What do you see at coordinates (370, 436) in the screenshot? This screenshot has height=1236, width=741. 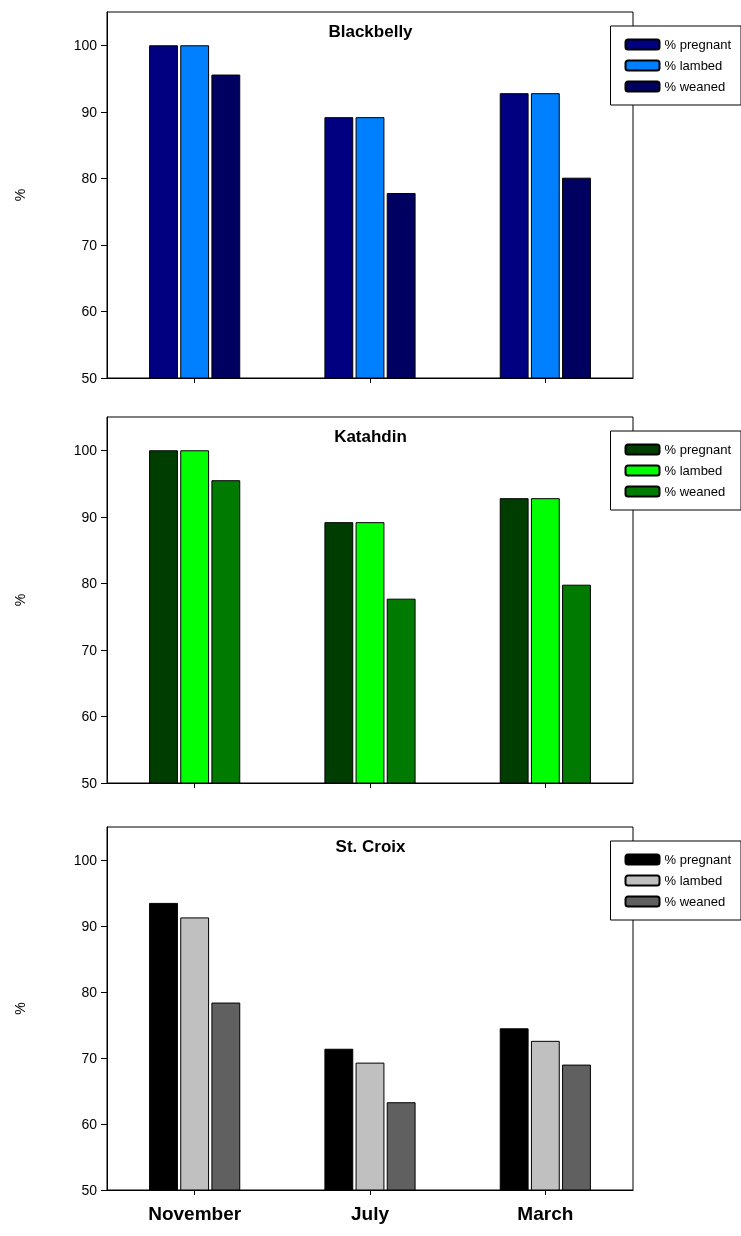 I see `text: Katahdin` at bounding box center [370, 436].